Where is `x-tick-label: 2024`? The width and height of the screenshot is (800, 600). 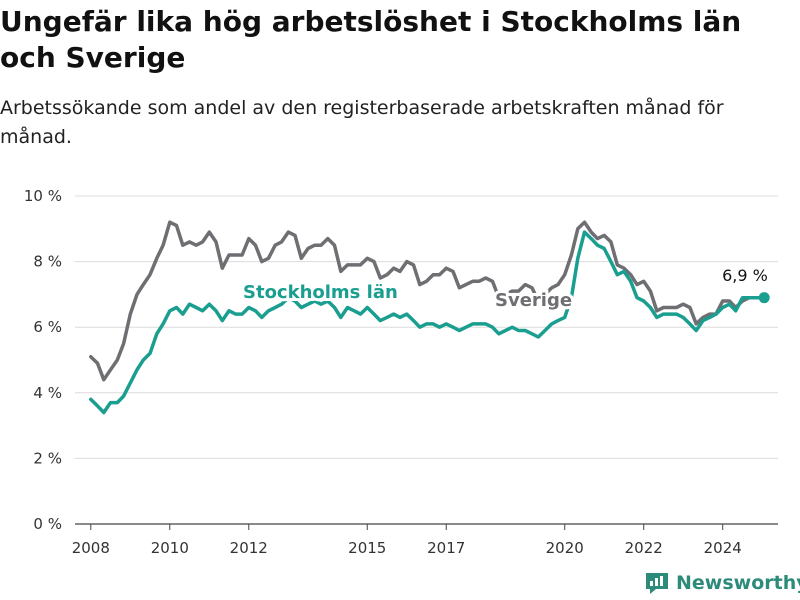 x-tick-label: 2024 is located at coordinates (723, 548).